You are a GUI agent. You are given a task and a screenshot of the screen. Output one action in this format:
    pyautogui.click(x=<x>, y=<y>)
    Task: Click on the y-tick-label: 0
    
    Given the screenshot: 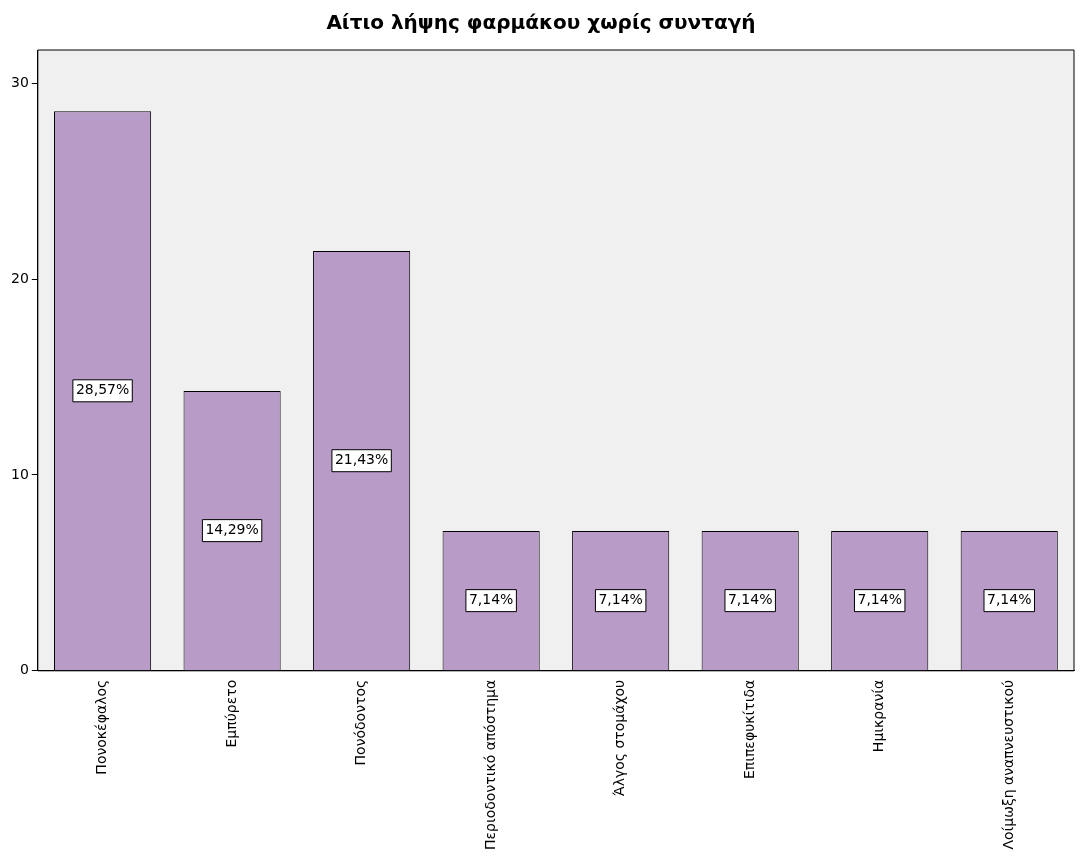 What is the action you would take?
    pyautogui.click(x=24, y=669)
    